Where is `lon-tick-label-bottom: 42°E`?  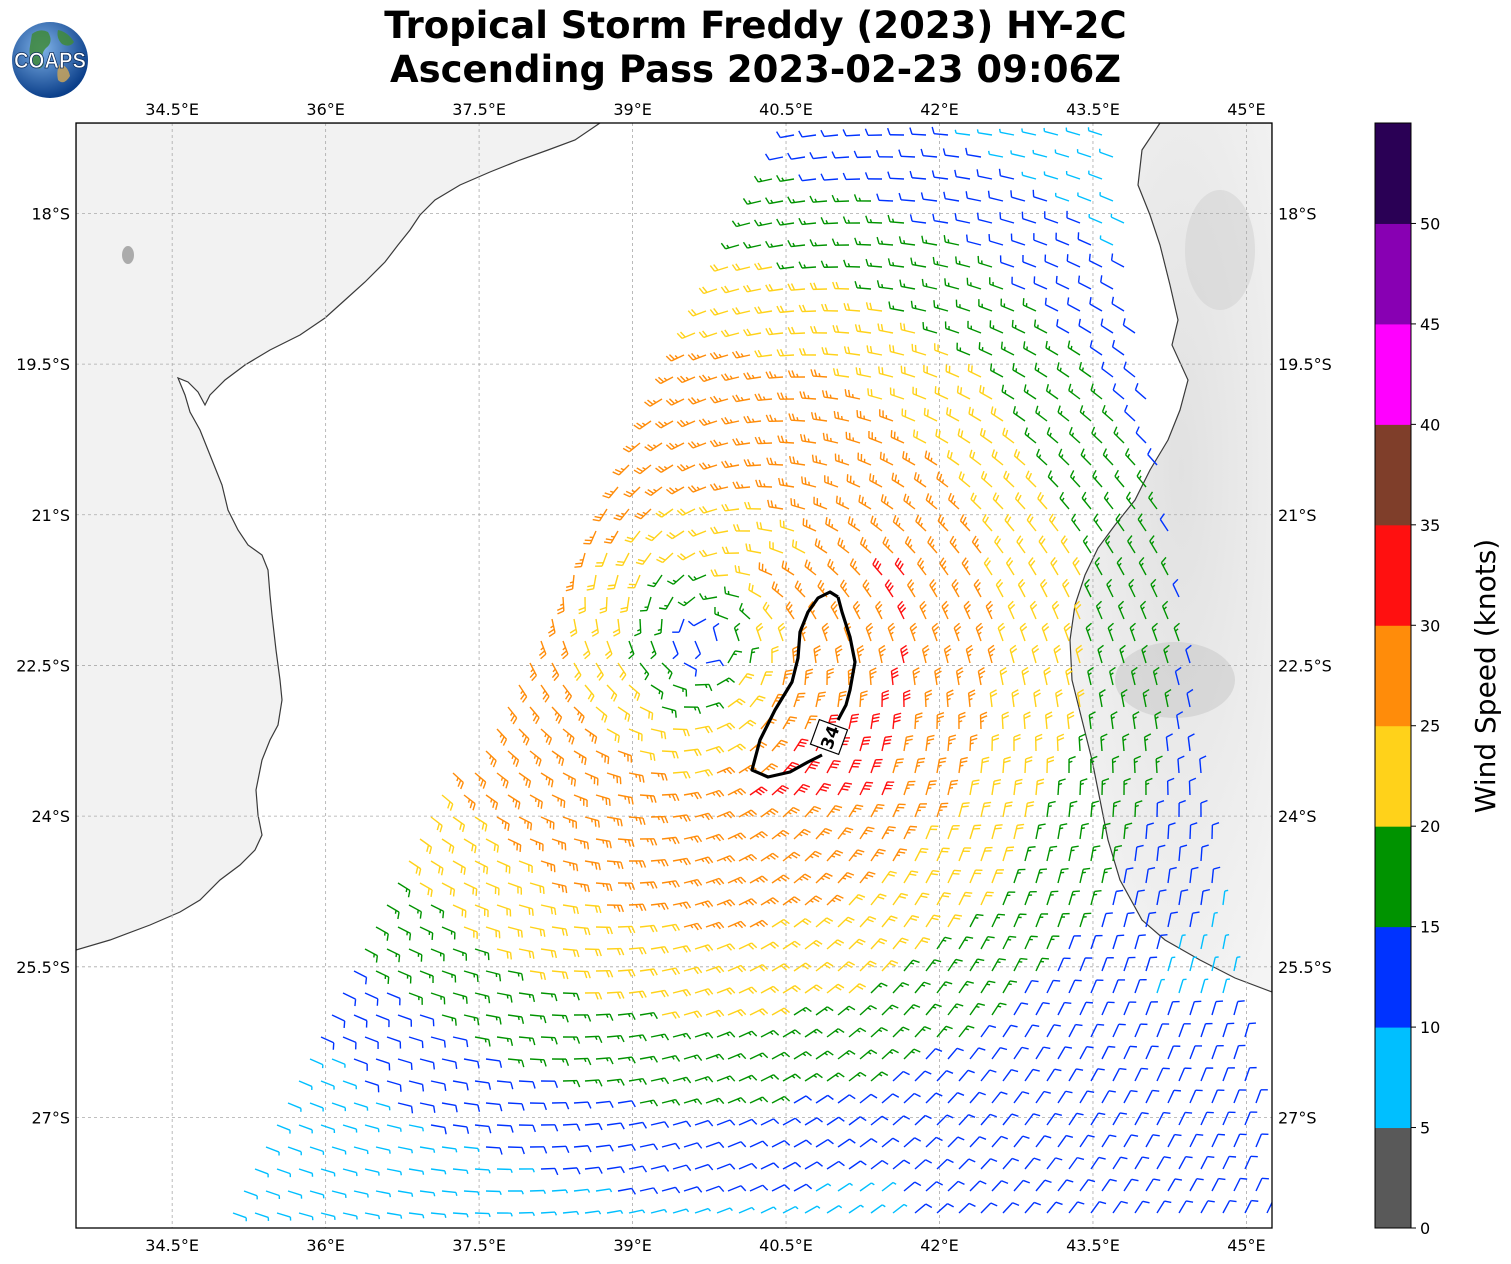 lon-tick-label-bottom: 42°E is located at coordinates (939, 1245).